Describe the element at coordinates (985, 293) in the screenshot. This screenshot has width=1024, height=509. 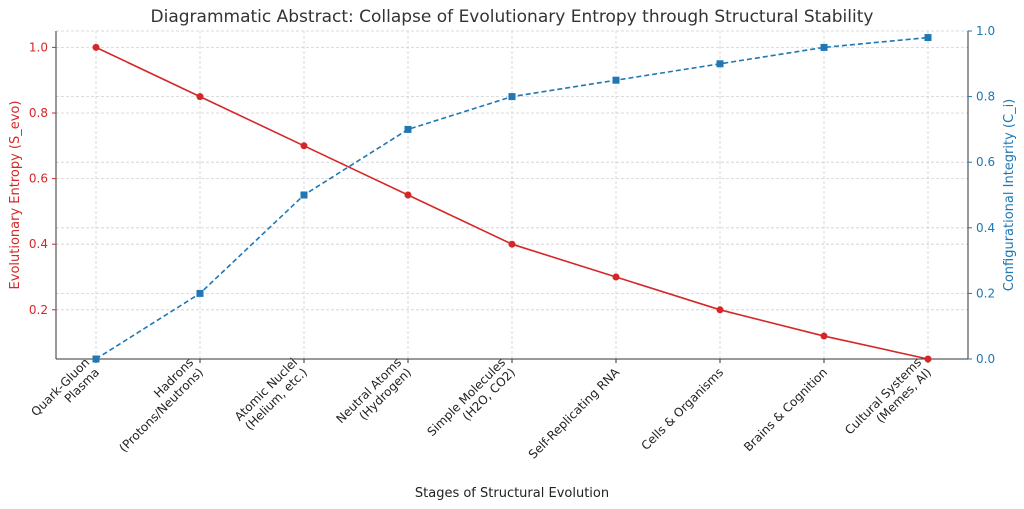
I see `y-right-tick-label: 0.2` at that location.